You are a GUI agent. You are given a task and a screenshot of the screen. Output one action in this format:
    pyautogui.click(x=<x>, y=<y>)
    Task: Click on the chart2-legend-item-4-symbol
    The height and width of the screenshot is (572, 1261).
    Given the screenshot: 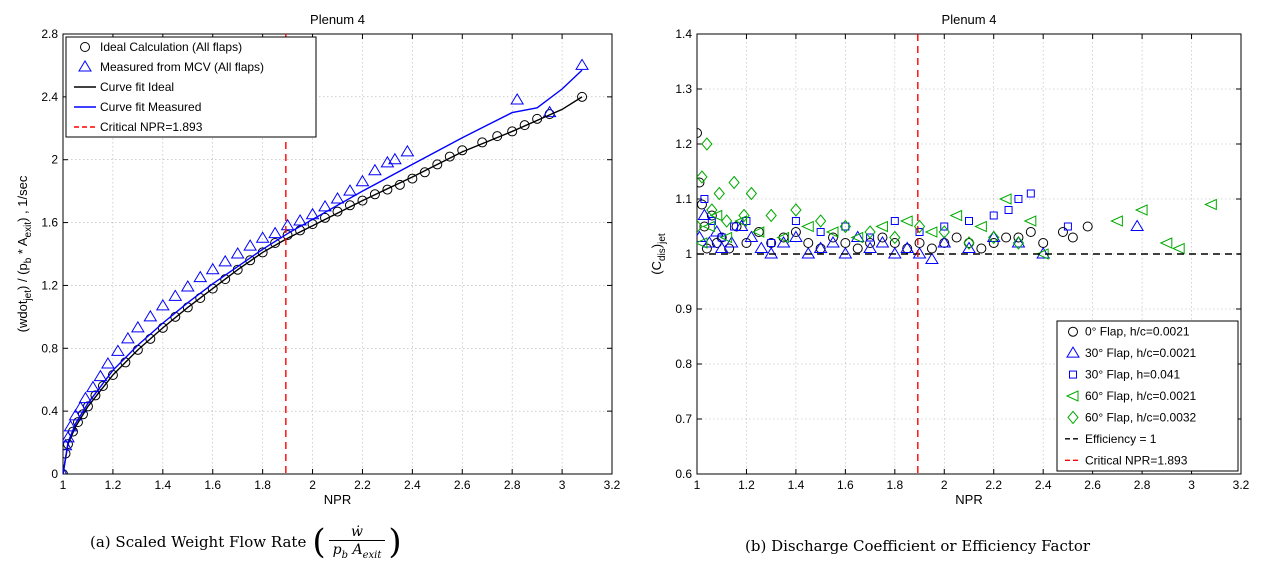 What is the action you would take?
    pyautogui.click(x=1073, y=417)
    